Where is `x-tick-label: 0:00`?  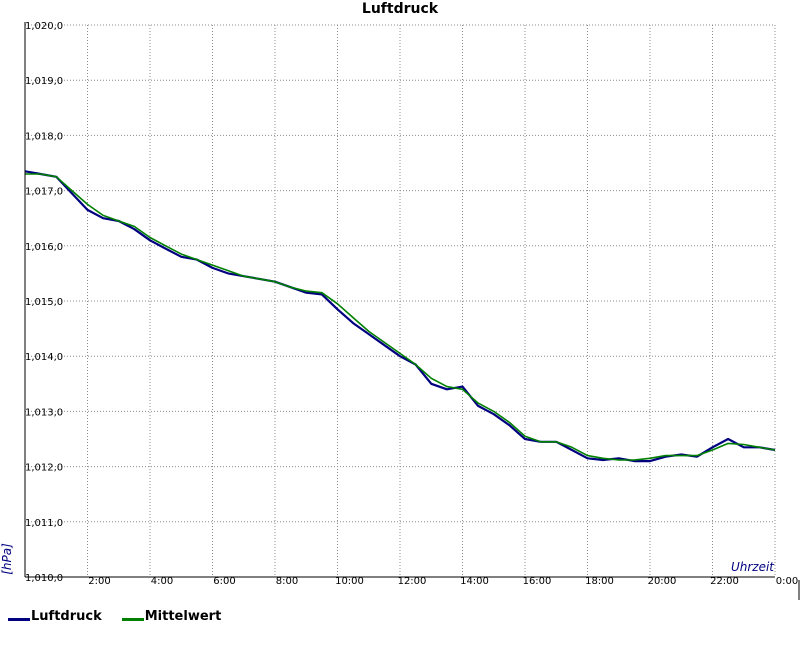
x-tick-label: 0:00 is located at coordinates (787, 581).